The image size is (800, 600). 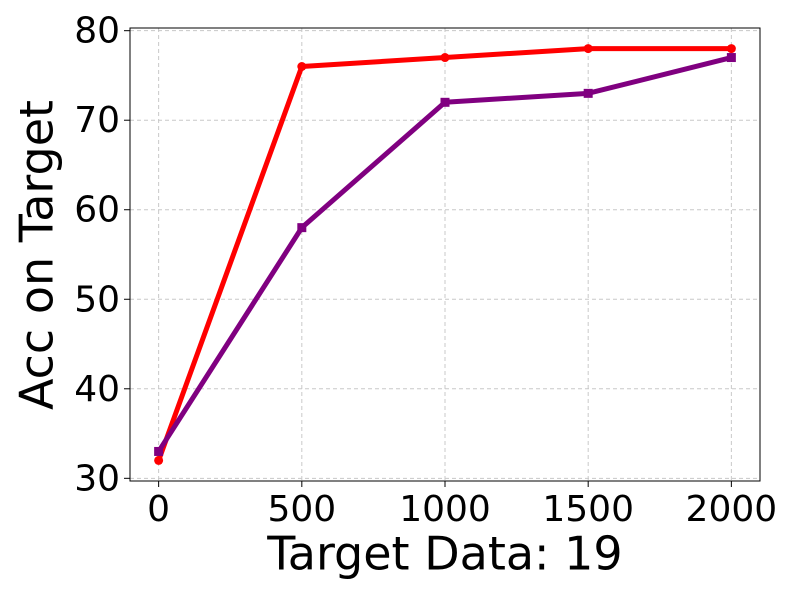 I want to click on y-axis-label: Acc on Target, so click(x=37, y=255).